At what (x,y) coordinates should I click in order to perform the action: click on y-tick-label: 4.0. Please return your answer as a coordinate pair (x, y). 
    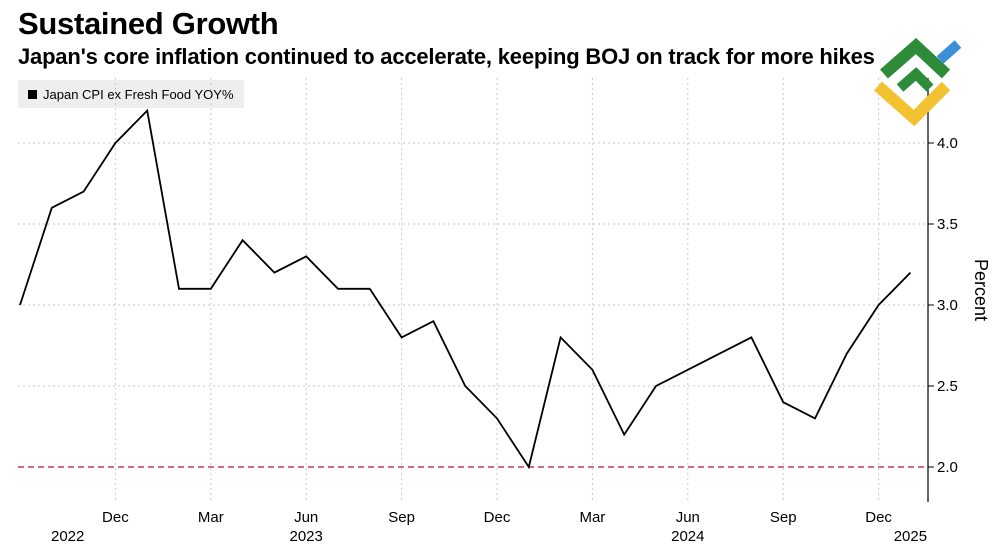
    Looking at the image, I should click on (947, 143).